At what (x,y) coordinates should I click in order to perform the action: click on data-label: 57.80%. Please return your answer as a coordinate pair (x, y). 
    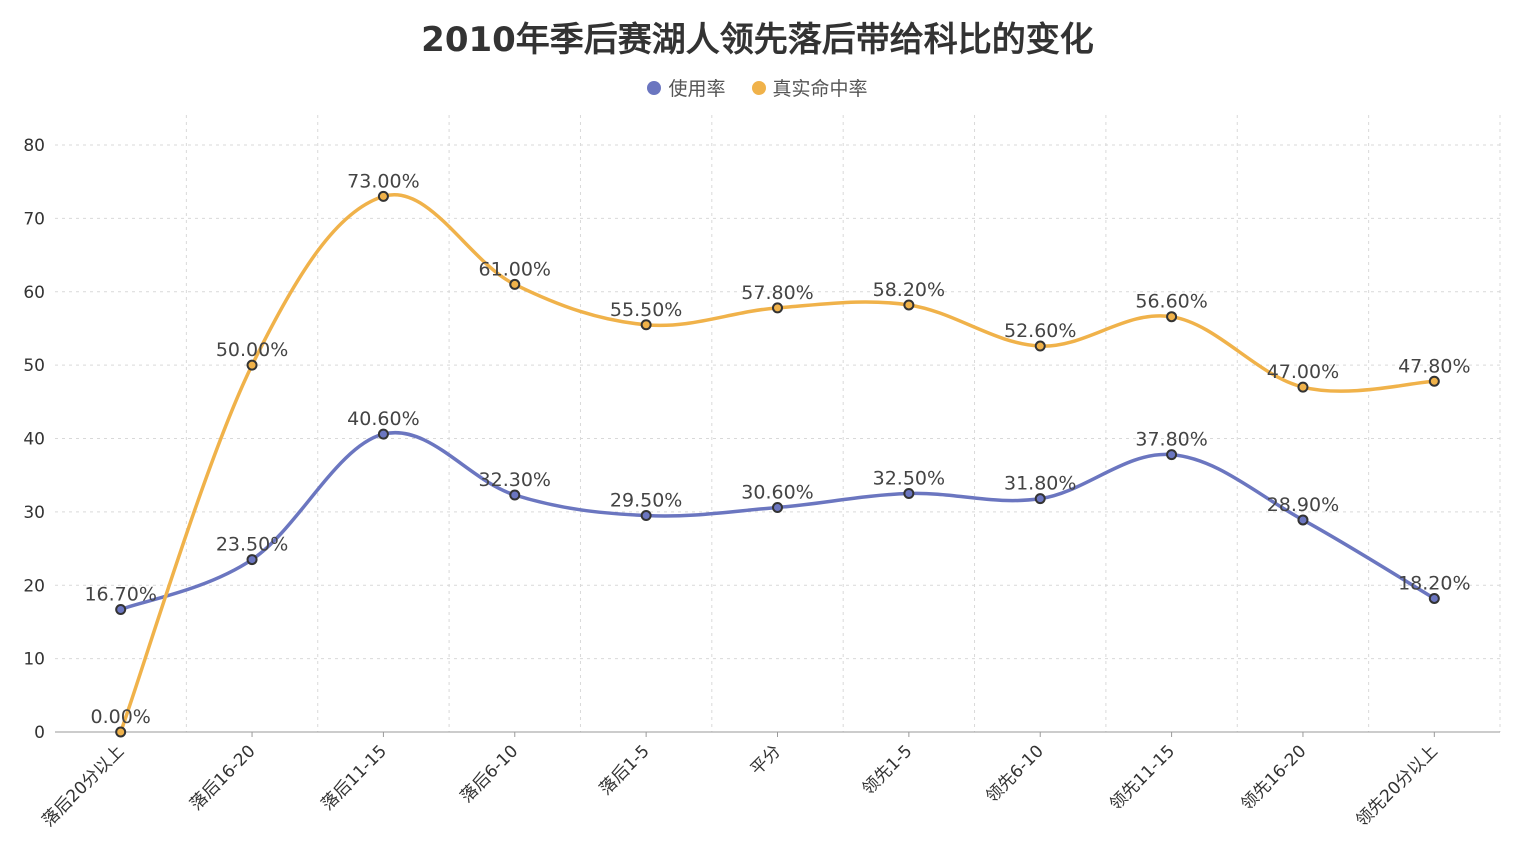
    Looking at the image, I should click on (777, 293).